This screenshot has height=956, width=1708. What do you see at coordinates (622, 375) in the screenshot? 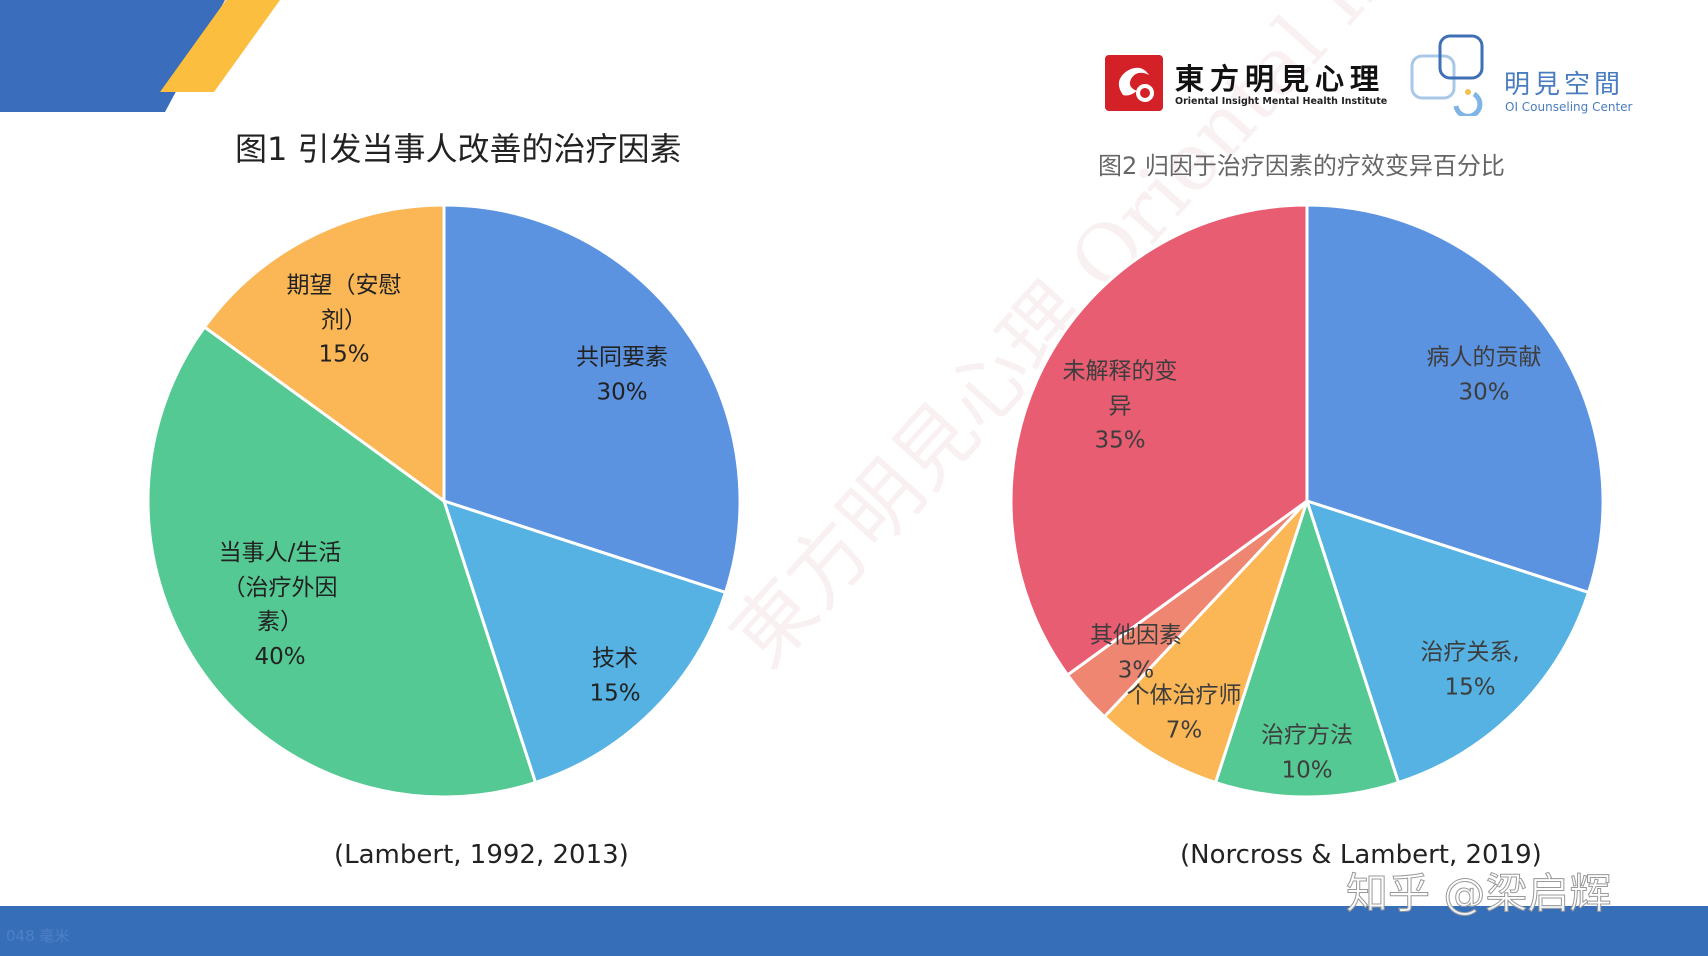
I see `chart1-slice-label: 共同要素 30%` at bounding box center [622, 375].